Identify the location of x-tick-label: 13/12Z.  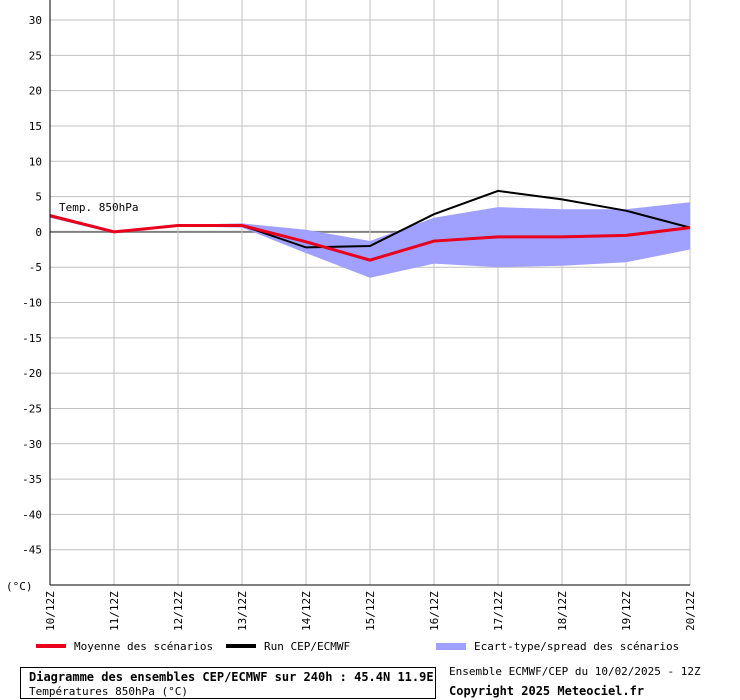
(242, 611).